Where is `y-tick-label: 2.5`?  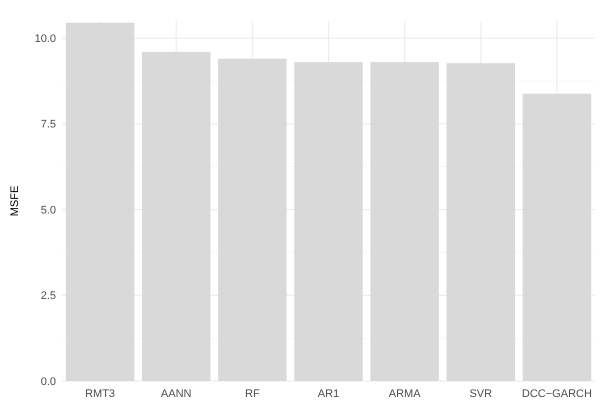 y-tick-label: 2.5 is located at coordinates (48, 296).